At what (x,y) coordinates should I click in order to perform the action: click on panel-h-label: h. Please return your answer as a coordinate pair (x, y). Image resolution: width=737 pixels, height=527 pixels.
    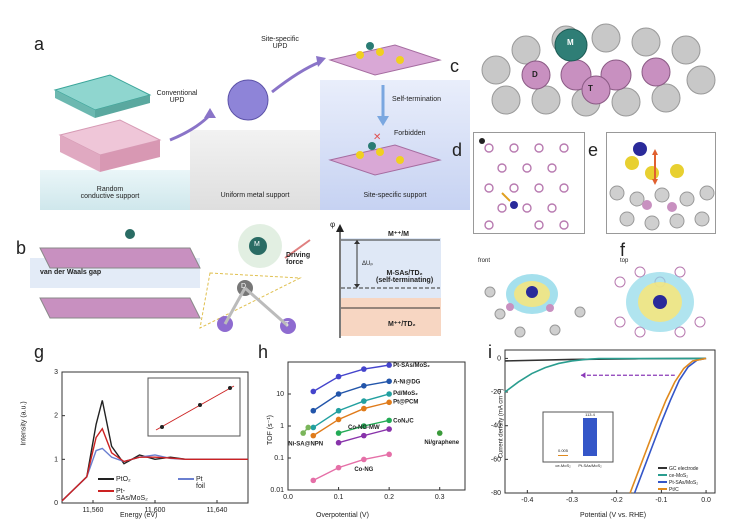
    Looking at the image, I should click on (263, 352).